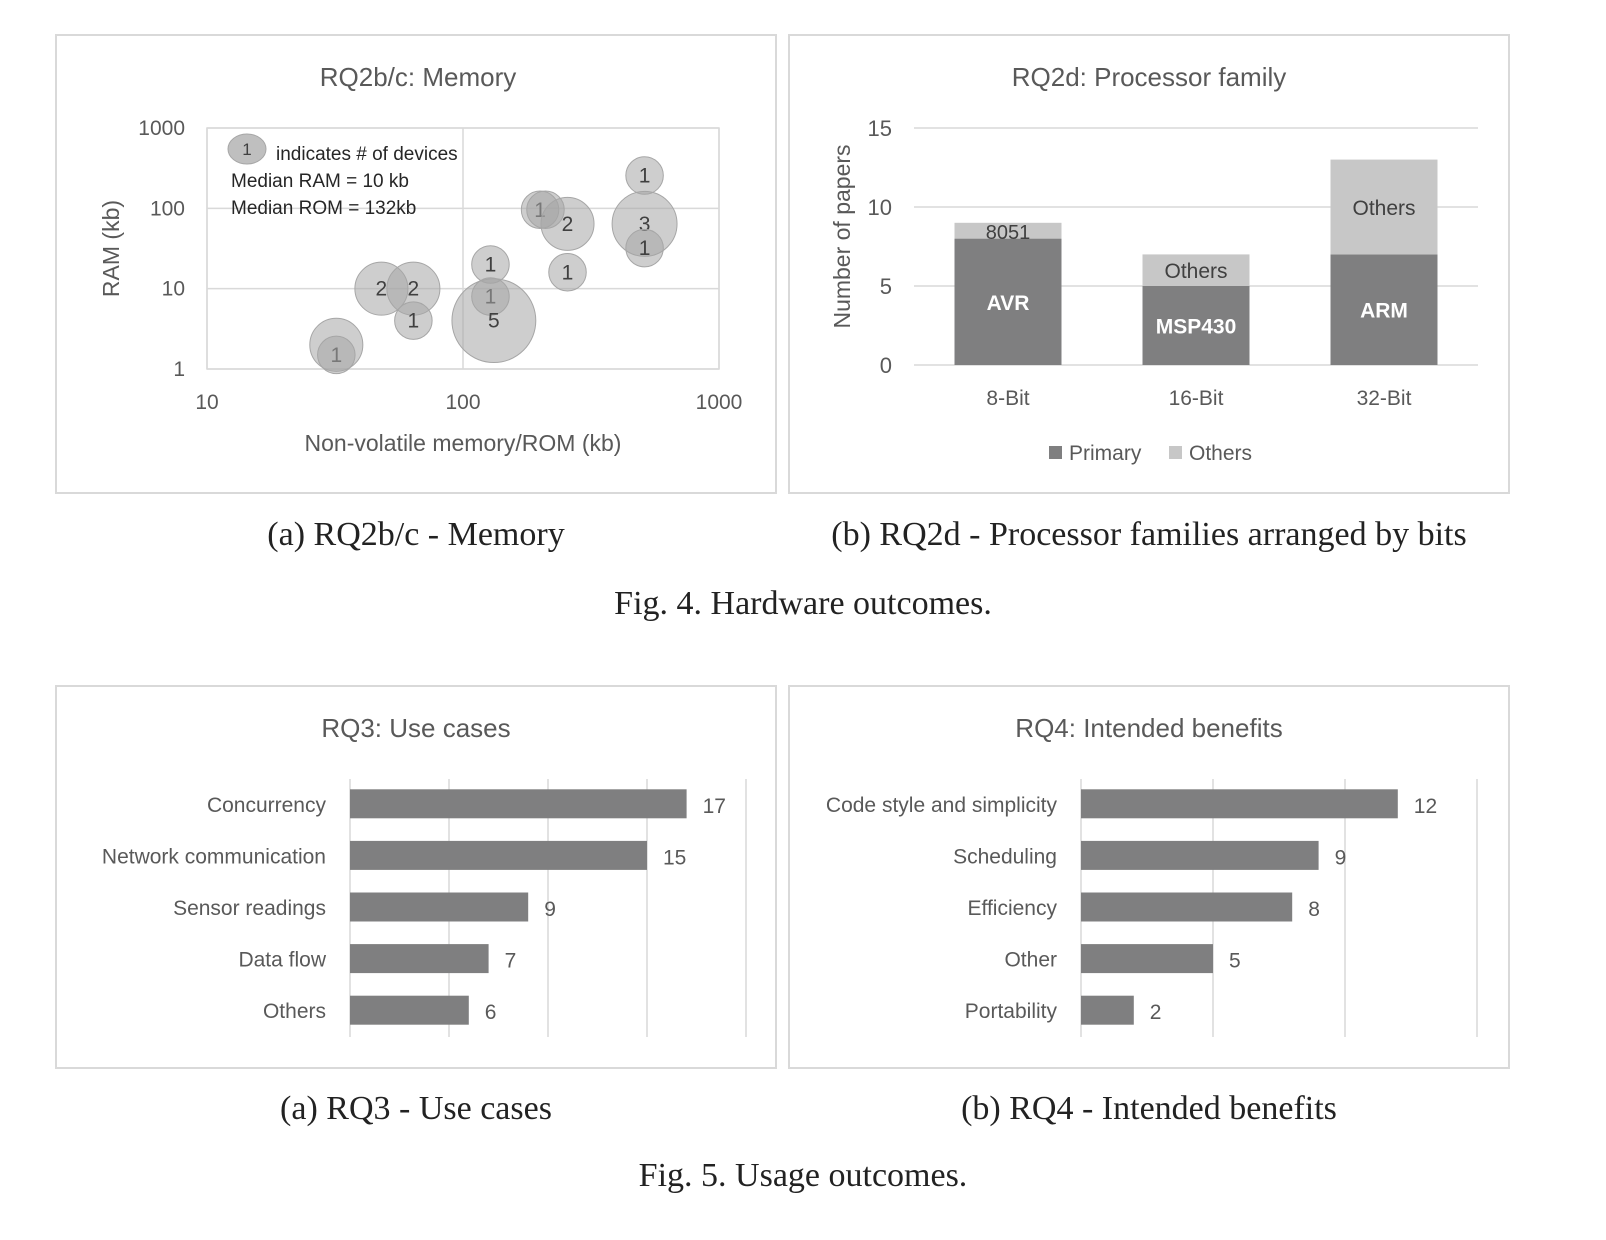  I want to click on median-rom-note: Median ROM = 132kb, so click(323, 208).